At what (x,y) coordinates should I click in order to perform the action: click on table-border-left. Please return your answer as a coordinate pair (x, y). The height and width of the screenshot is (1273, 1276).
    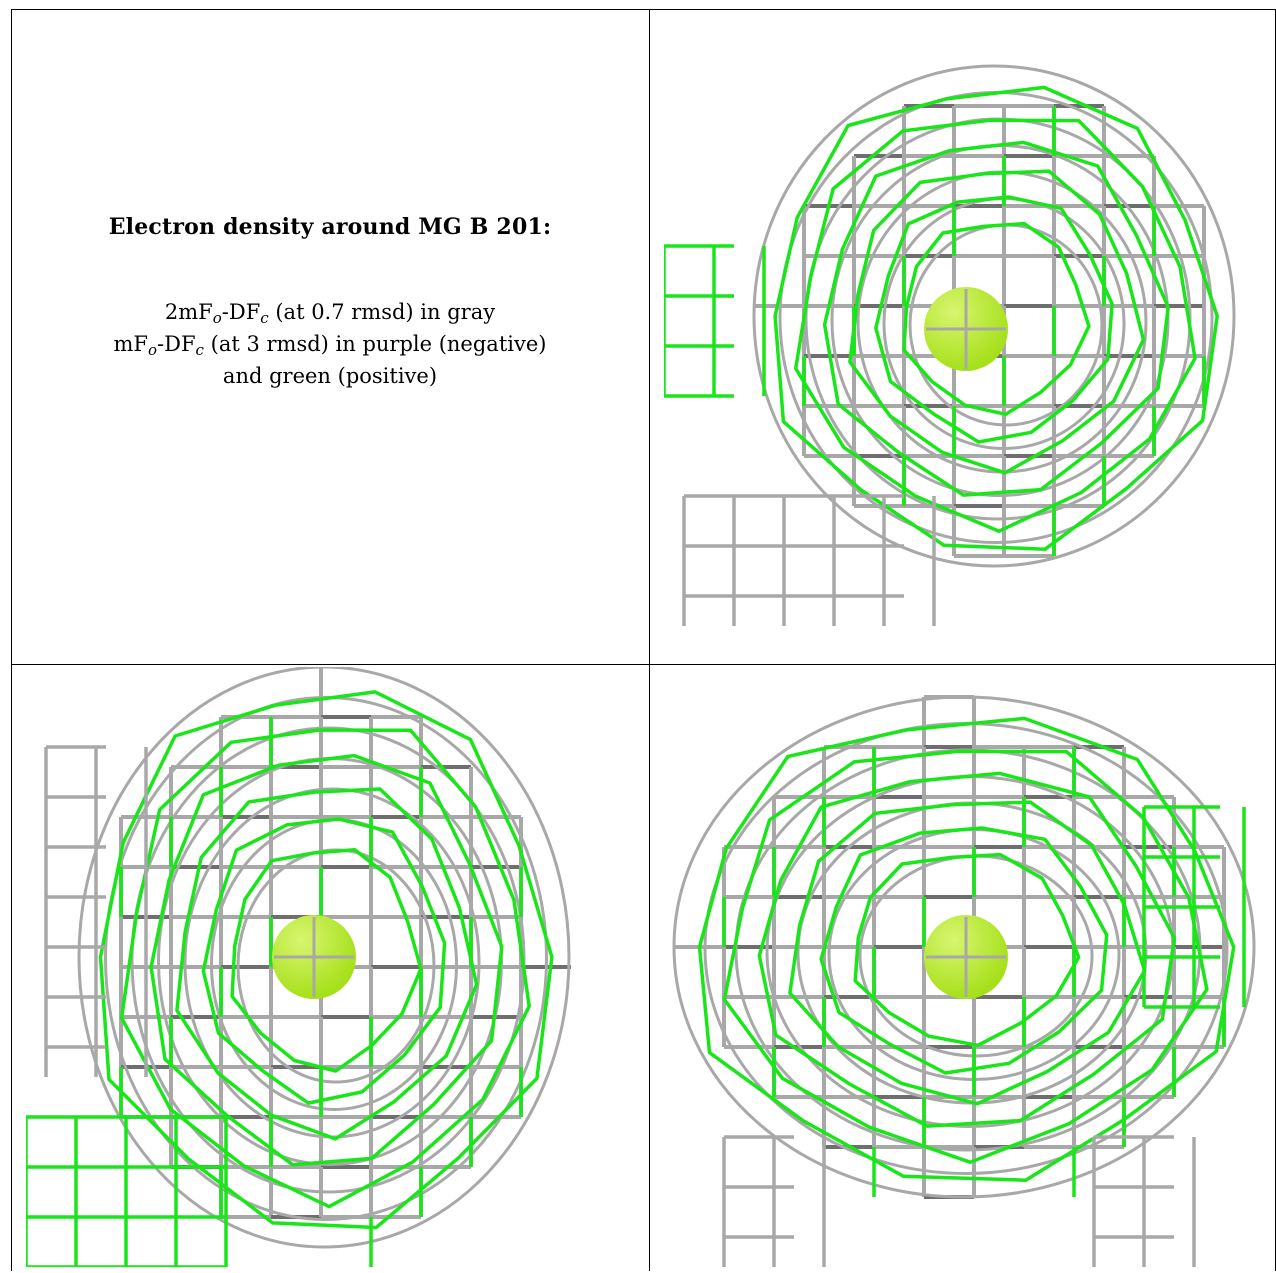
    Looking at the image, I should click on (11, 640).